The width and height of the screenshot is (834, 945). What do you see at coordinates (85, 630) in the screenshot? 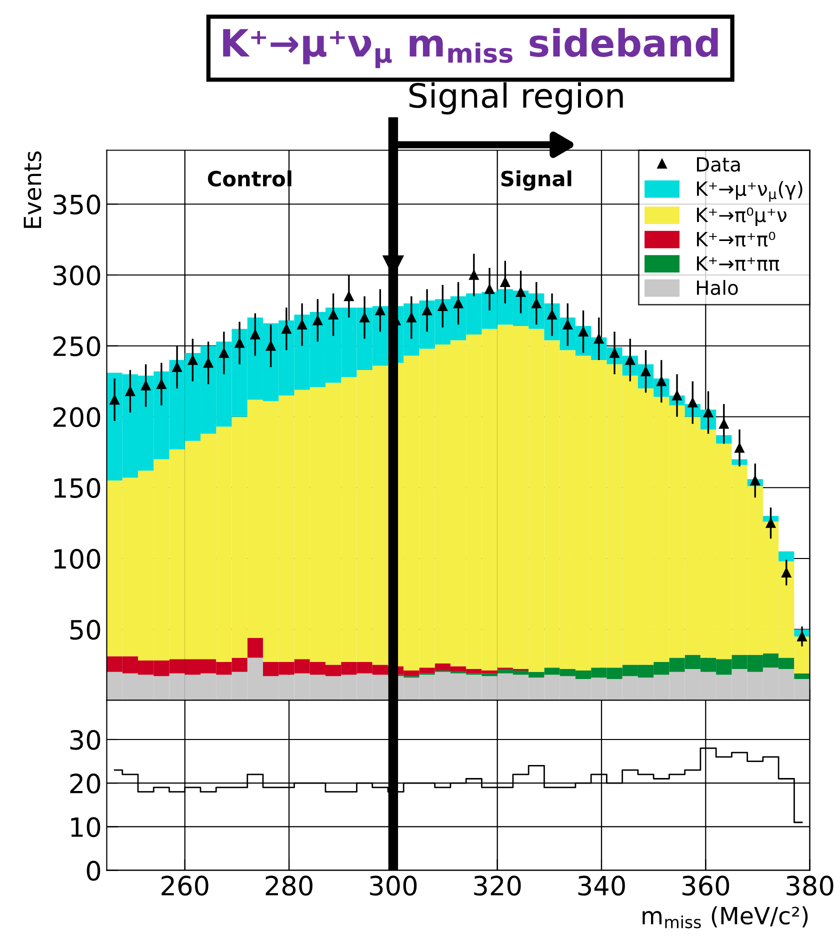
I see `y-tick-label: 50` at bounding box center [85, 630].